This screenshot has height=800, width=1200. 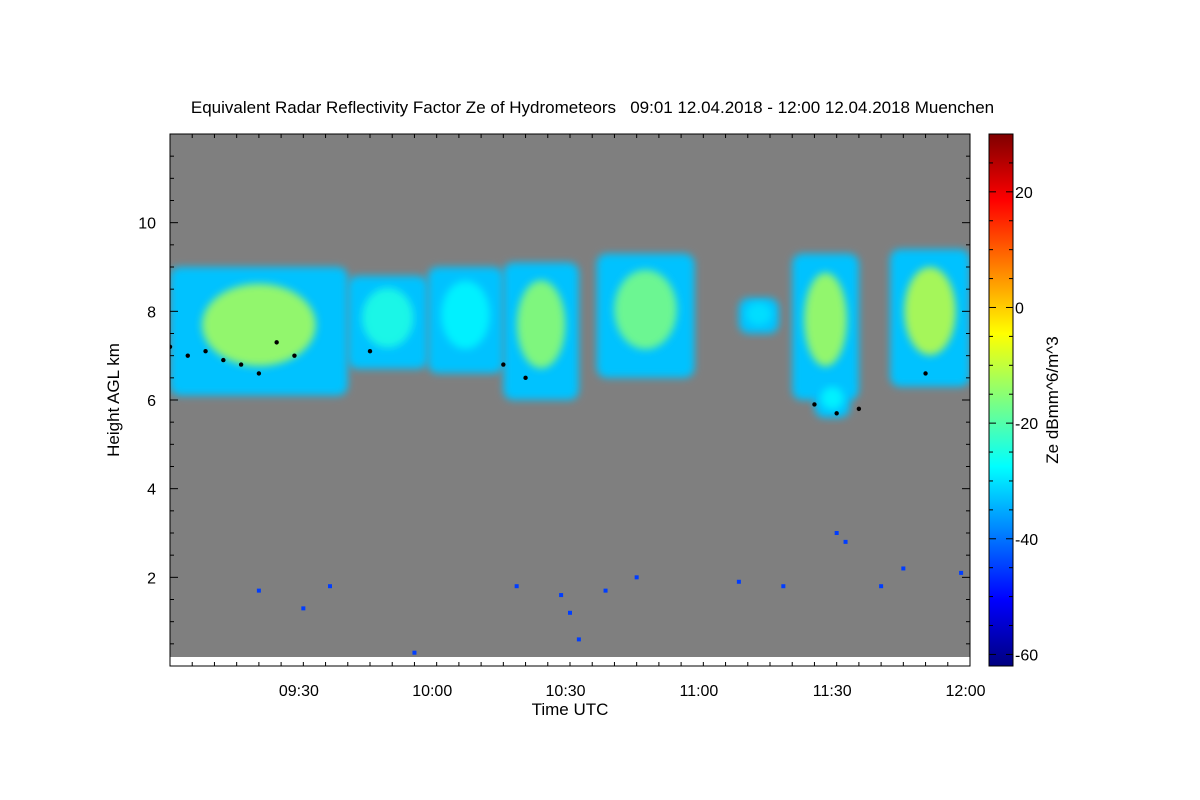 I want to click on colorbar-tick-label: 0, so click(x=1019, y=308).